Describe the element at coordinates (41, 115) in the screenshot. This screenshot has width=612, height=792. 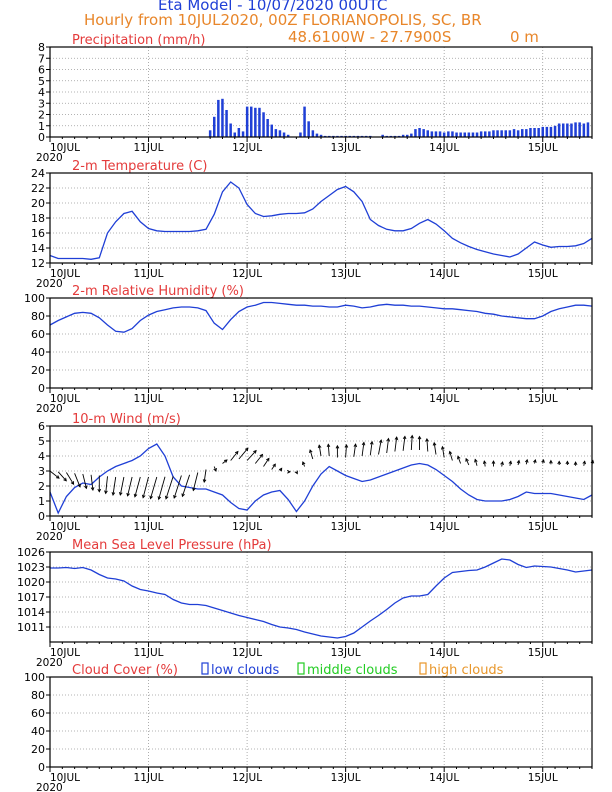
I see `y-tick-label: 2` at that location.